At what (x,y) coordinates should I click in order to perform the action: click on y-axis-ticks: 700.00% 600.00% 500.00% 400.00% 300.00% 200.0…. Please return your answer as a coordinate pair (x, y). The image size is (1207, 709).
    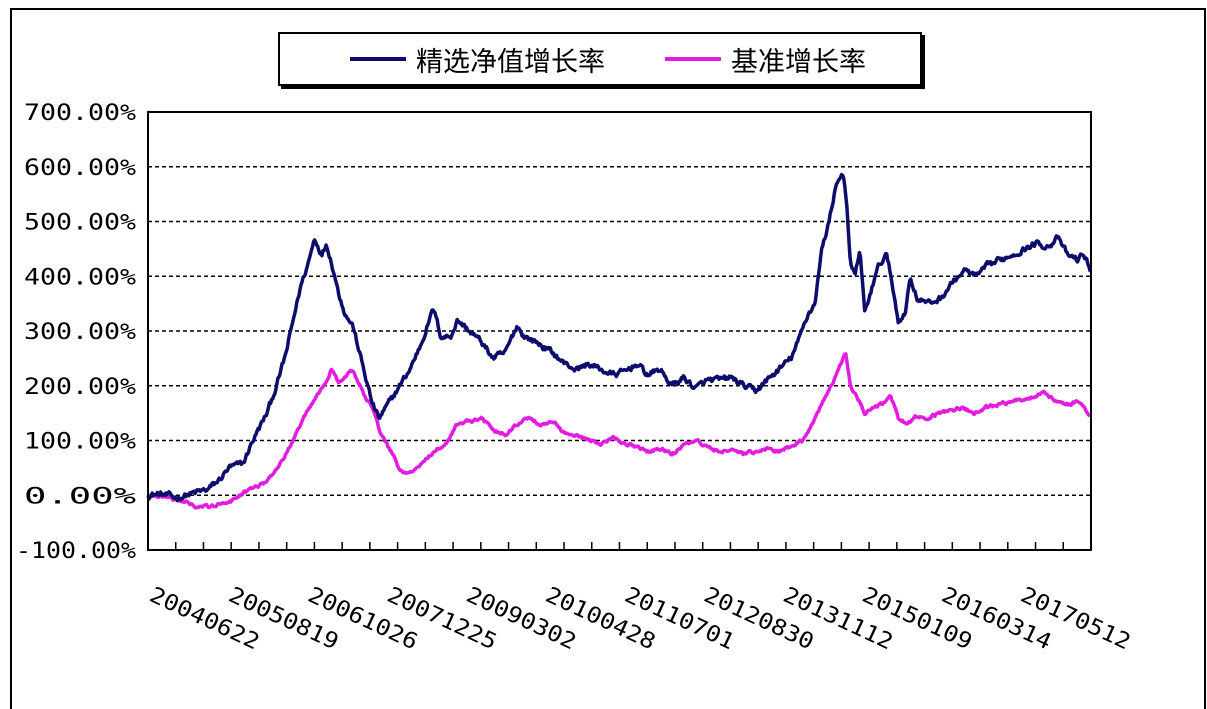
    Looking at the image, I should click on (76, 332).